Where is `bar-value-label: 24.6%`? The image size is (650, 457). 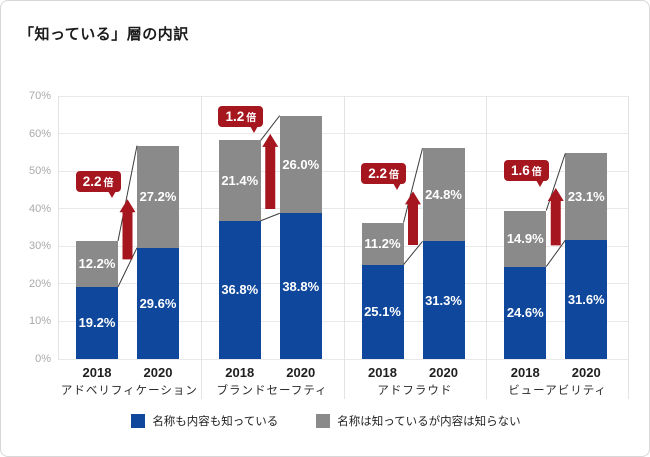 bar-value-label: 24.6% is located at coordinates (525, 313).